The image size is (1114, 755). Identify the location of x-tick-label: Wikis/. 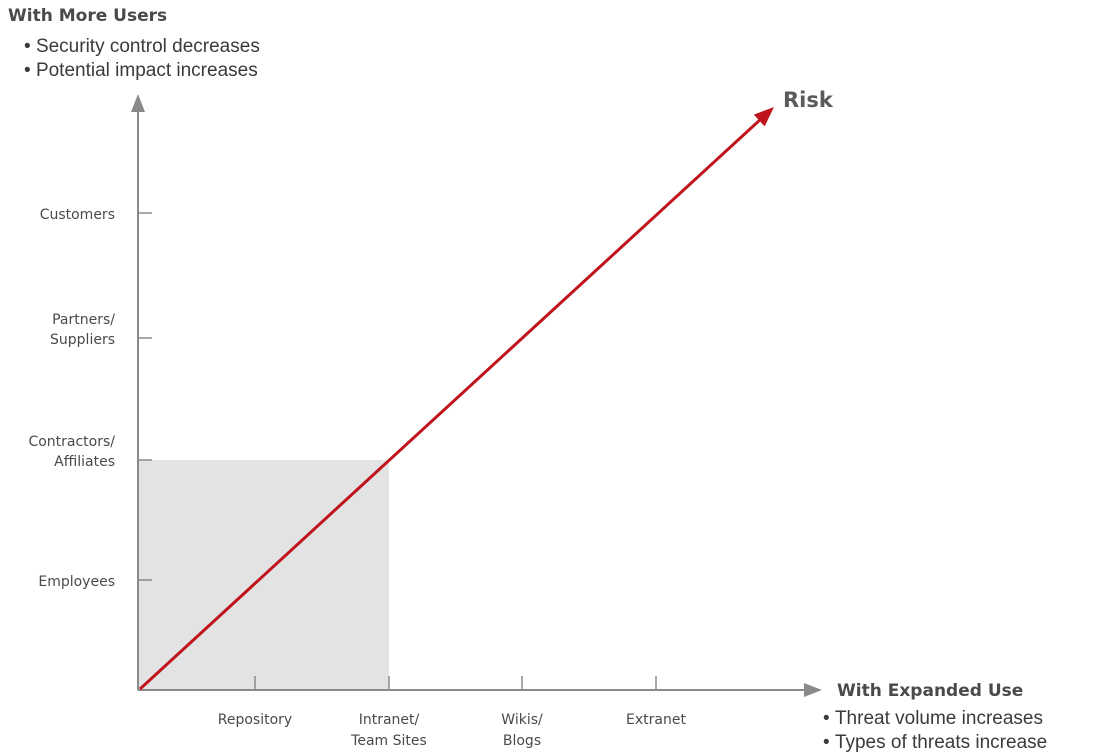
(522, 720).